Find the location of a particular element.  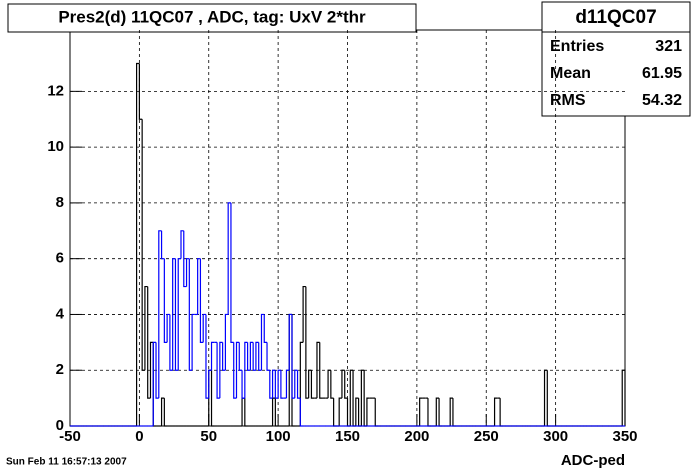

y-tick-label: 2 is located at coordinates (60, 369).